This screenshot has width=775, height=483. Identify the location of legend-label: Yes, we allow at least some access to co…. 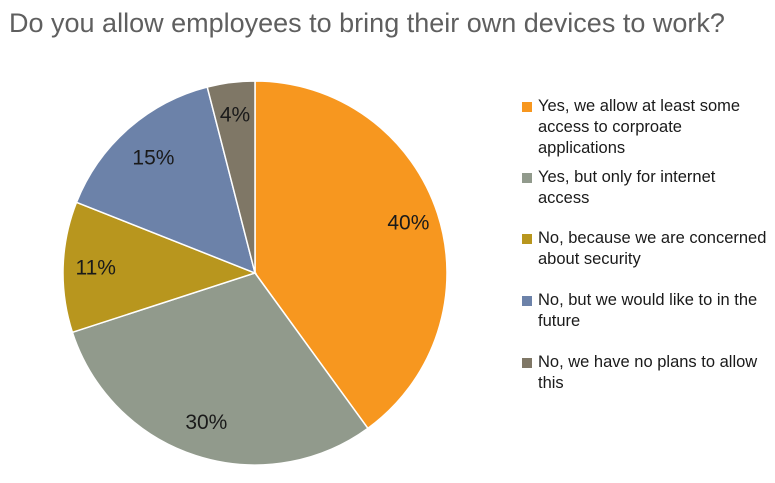
(639, 127).